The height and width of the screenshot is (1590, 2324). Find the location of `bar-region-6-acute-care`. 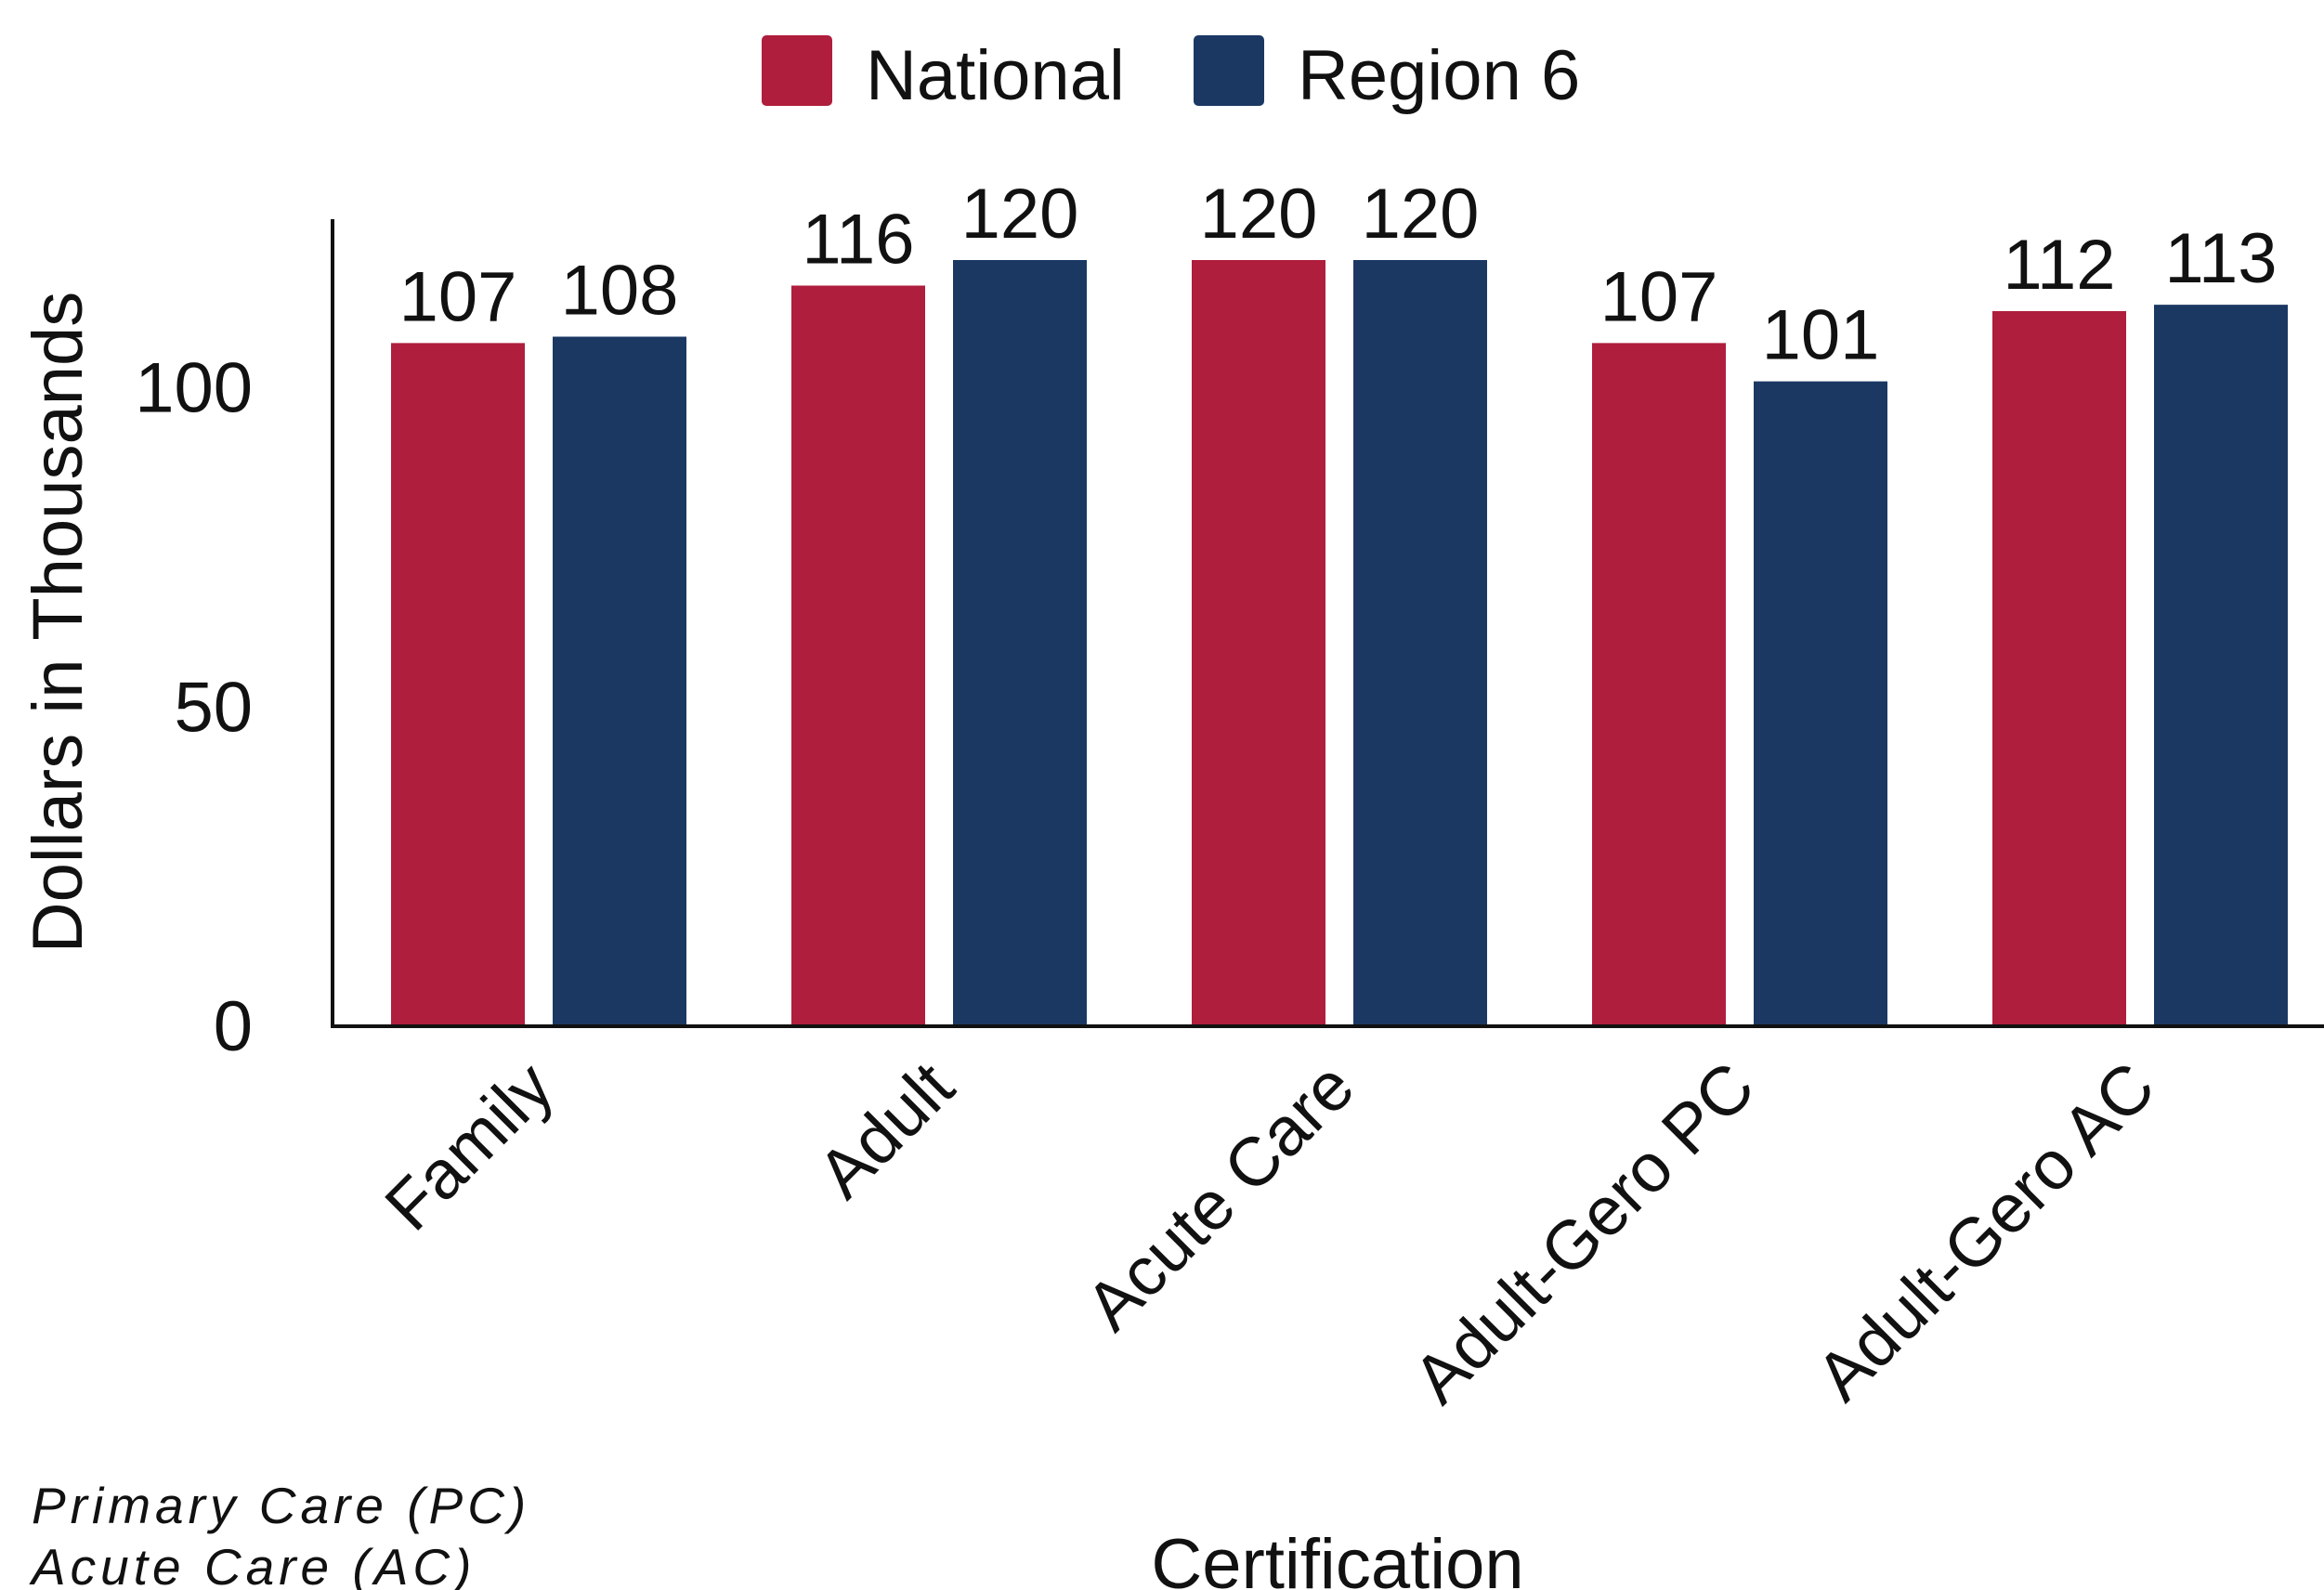

bar-region-6-acute-care is located at coordinates (1420, 643).